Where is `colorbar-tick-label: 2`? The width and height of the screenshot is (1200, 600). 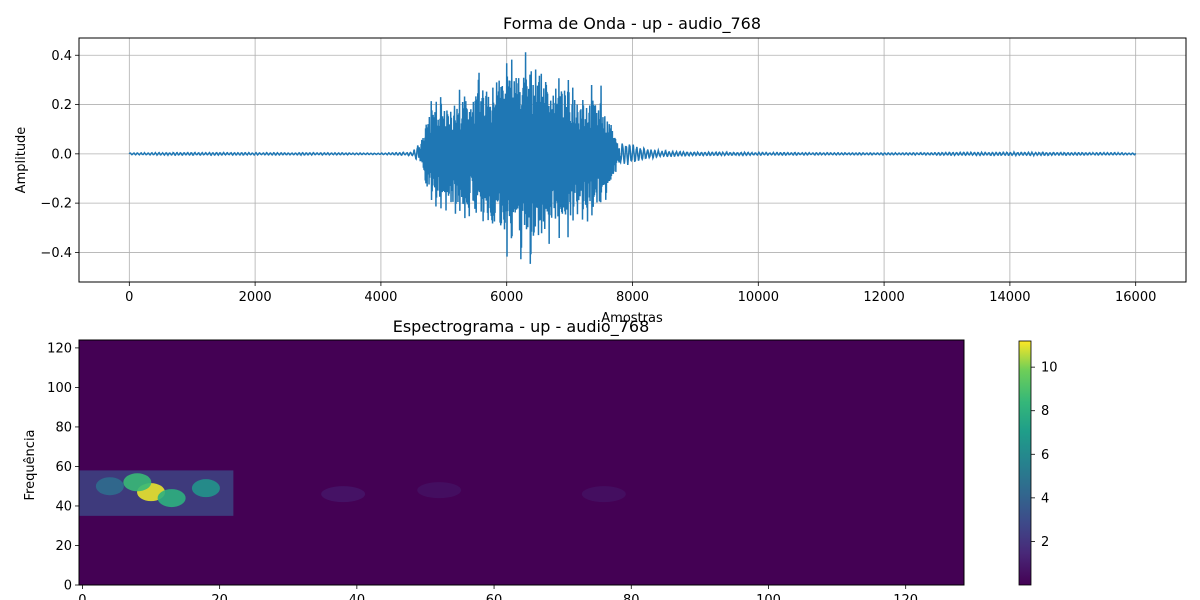
colorbar-tick-label: 2 is located at coordinates (1045, 542).